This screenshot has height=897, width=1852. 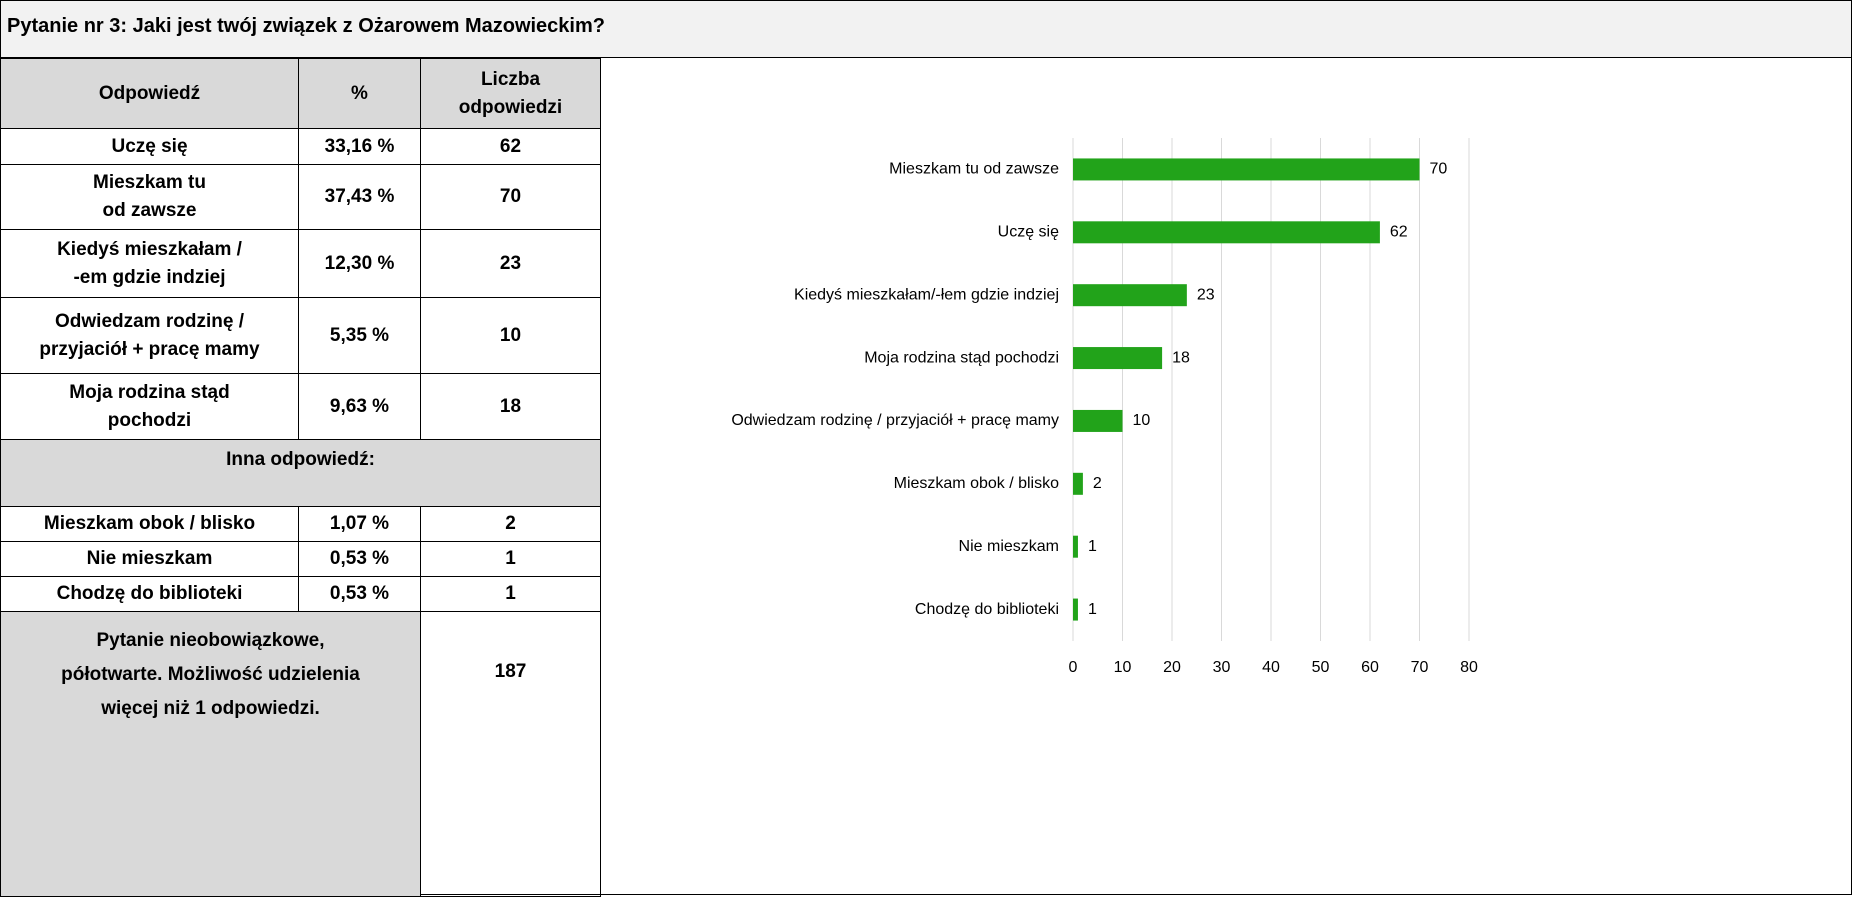 I want to click on category-label: Kiedyś mieszkałam/-łem gdzie indziej, so click(x=926, y=294).